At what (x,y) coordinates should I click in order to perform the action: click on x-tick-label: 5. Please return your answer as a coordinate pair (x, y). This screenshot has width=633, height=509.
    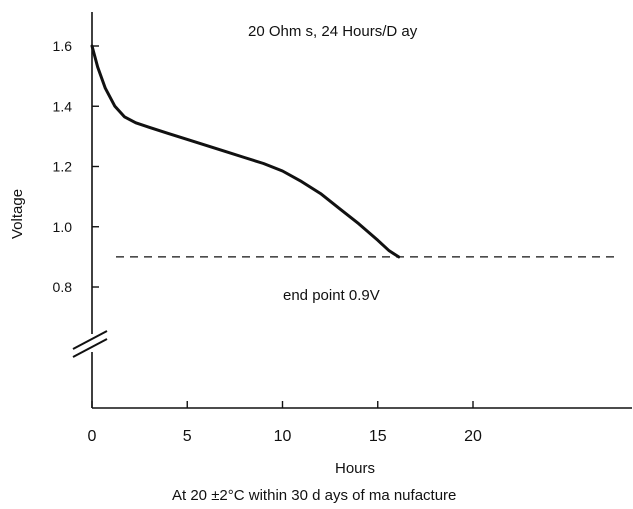
    Looking at the image, I should click on (187, 436).